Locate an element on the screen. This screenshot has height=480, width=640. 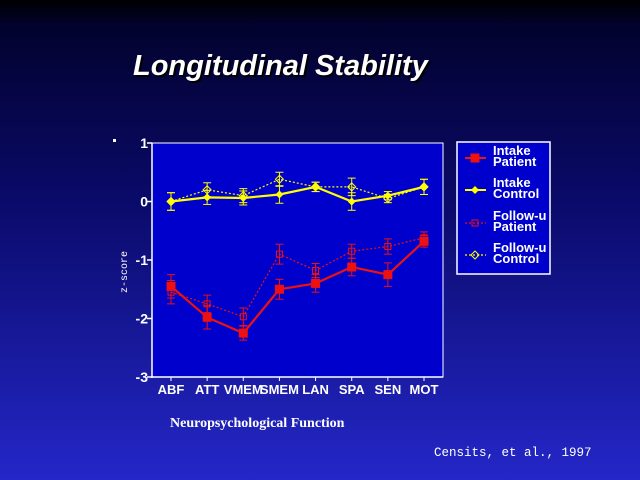
y-tick-label: -1 is located at coordinates (142, 260).